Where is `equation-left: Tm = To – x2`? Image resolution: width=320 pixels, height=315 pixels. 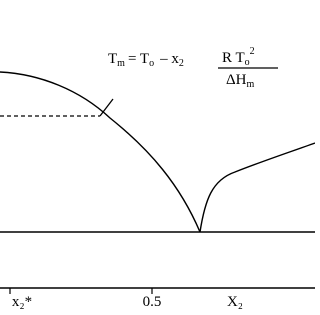
equation-left: Tm = To – x2 is located at coordinates (146, 60).